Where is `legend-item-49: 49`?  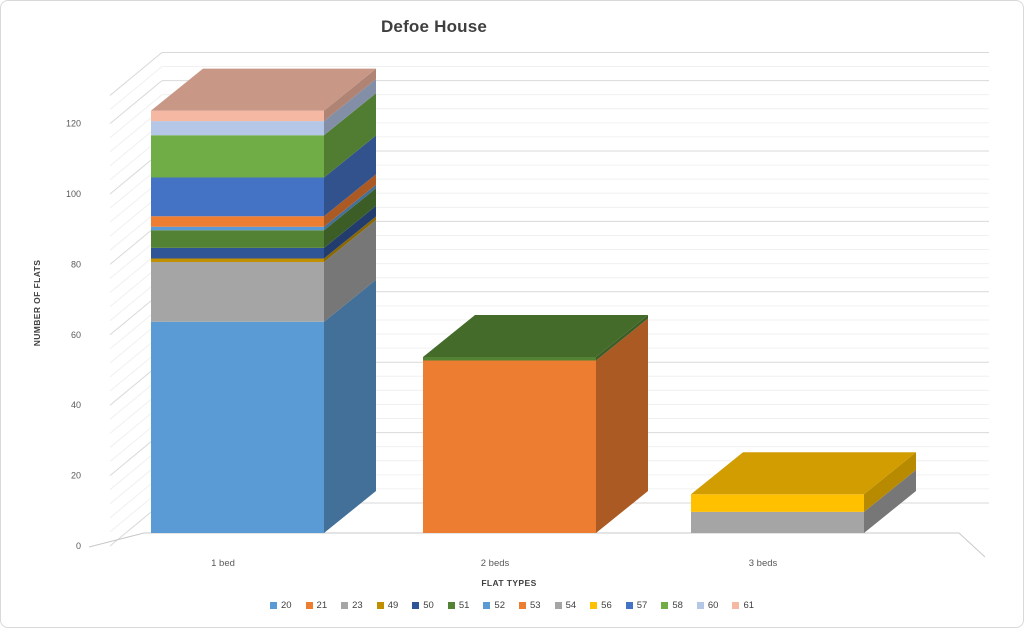
legend-item-49: 49 is located at coordinates (387, 605).